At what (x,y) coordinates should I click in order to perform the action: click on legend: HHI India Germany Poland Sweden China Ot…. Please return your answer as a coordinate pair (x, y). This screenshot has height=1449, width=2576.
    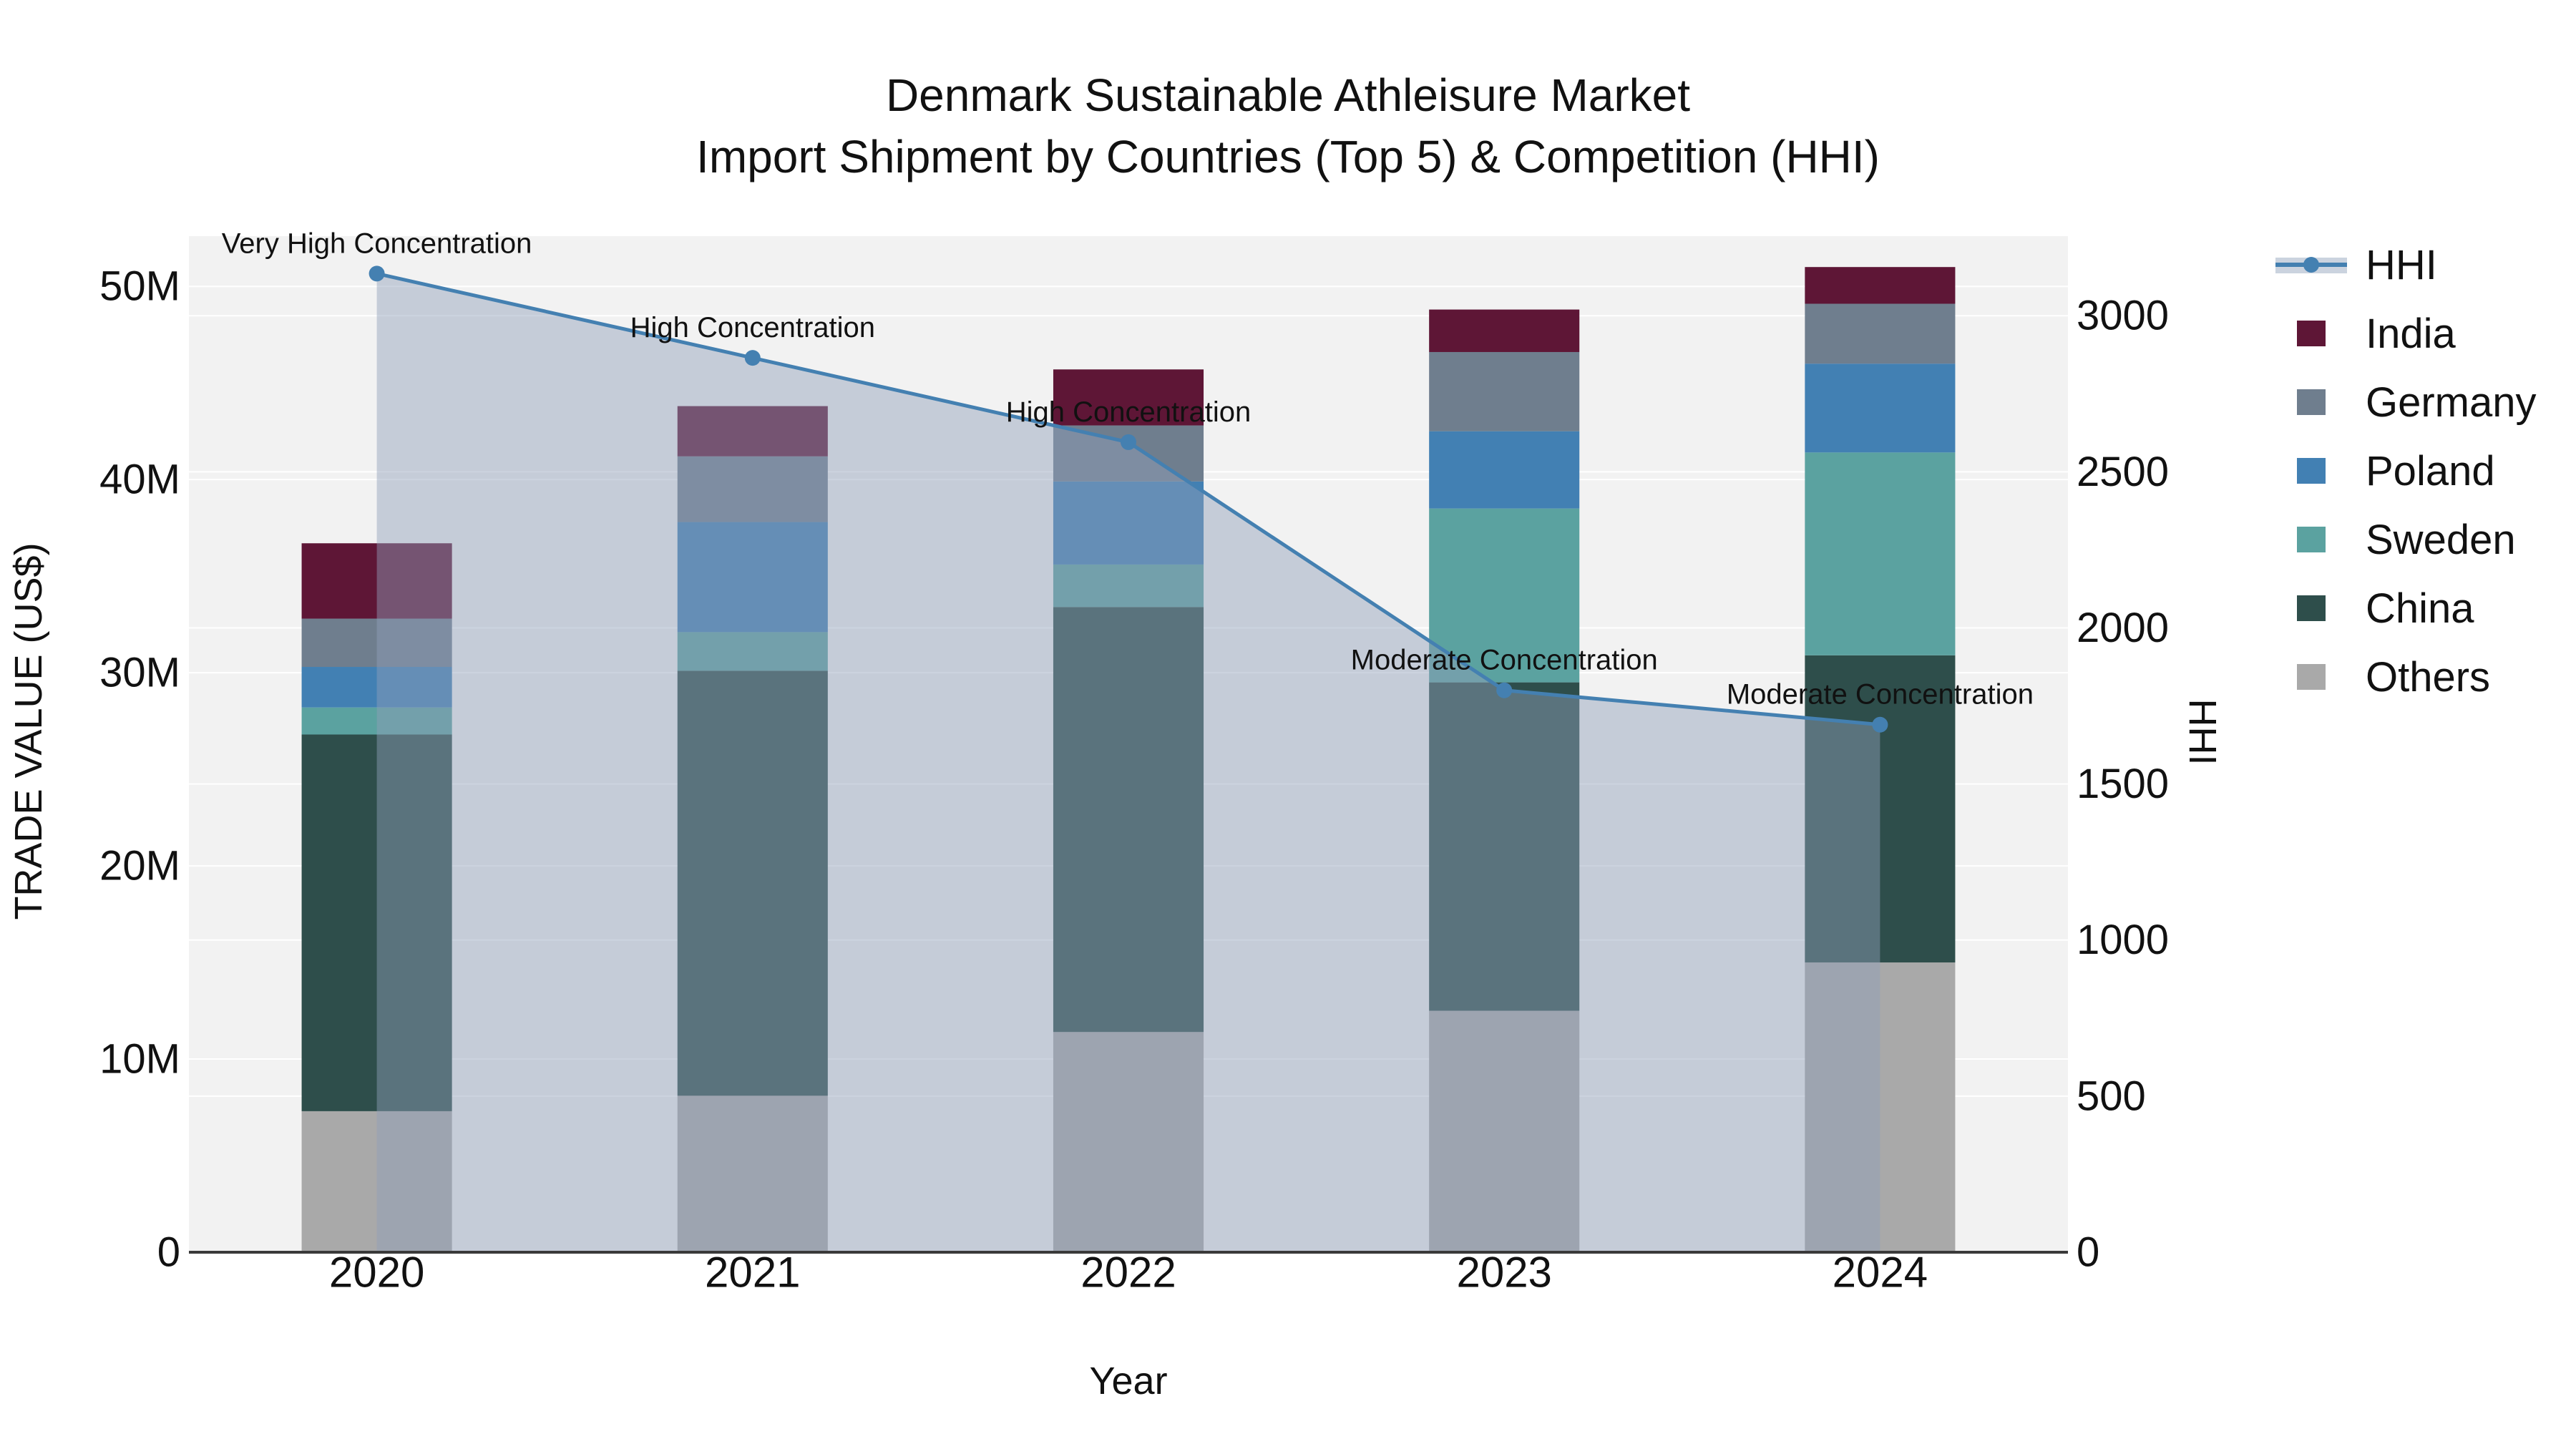
    Looking at the image, I should click on (2406, 470).